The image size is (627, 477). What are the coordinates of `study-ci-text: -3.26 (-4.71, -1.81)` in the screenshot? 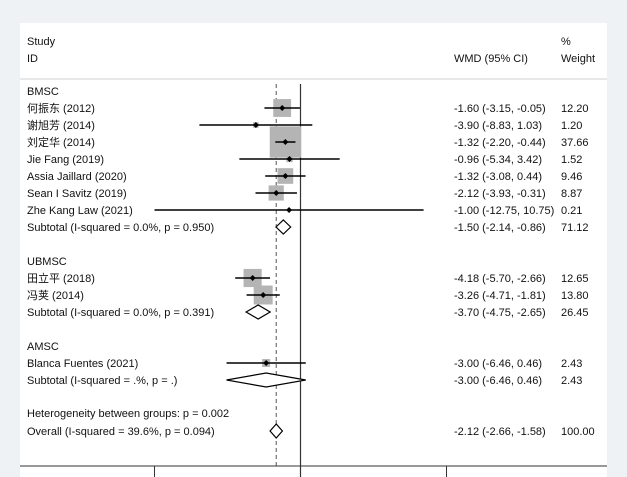 It's located at (500, 296).